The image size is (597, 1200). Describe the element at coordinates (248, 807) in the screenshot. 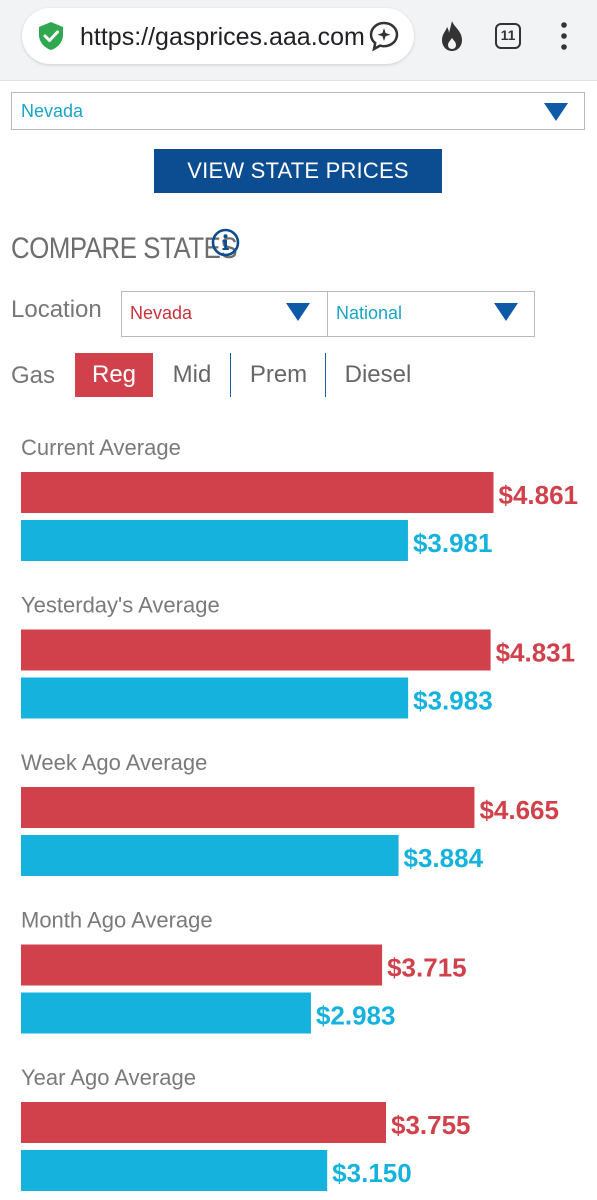

I see `bar-nevada-week-ago-average` at that location.